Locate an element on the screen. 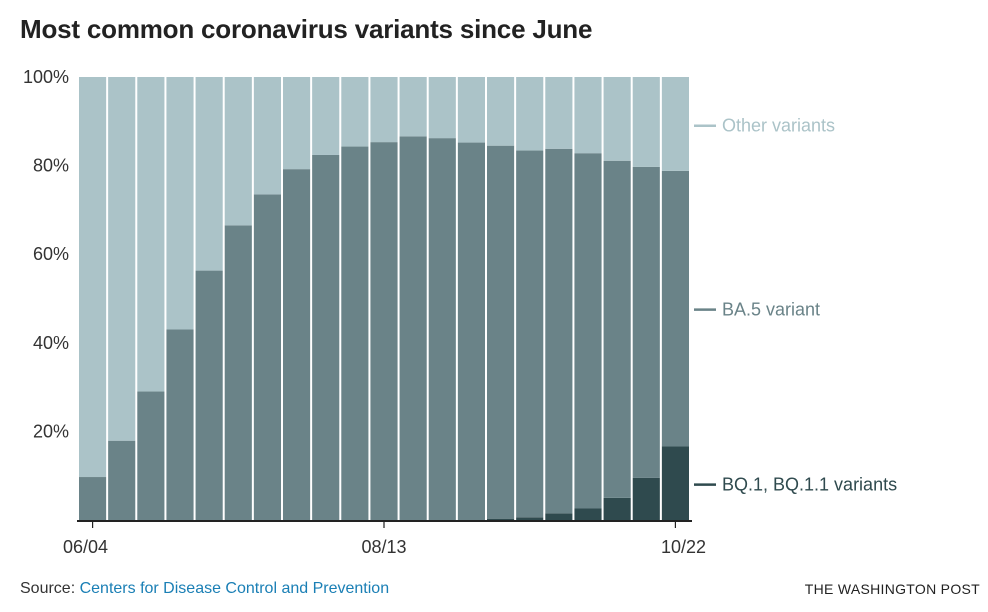 This screenshot has width=988, height=612. x-tick-label: 10/22 is located at coordinates (683, 547).